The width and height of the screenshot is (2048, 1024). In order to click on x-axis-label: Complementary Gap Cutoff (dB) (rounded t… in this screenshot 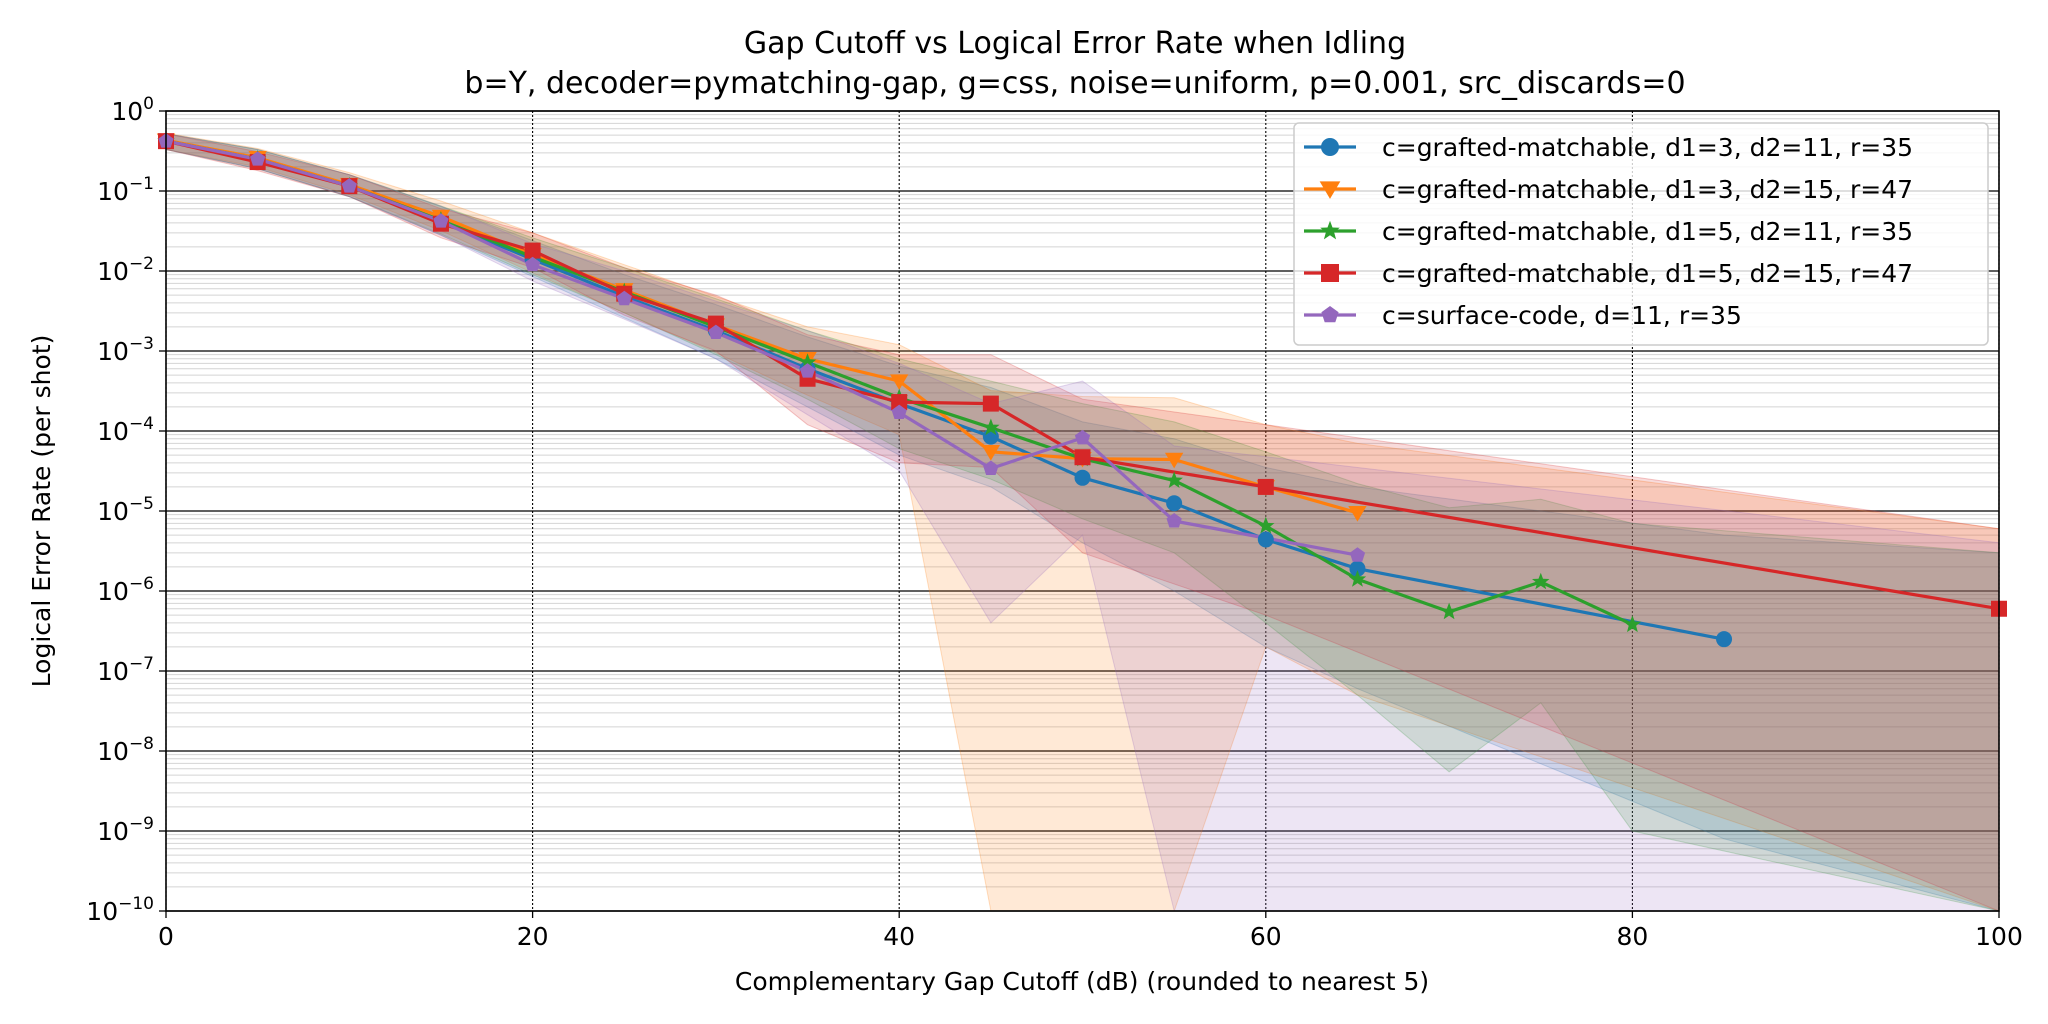, I will do `click(1082, 981)`.